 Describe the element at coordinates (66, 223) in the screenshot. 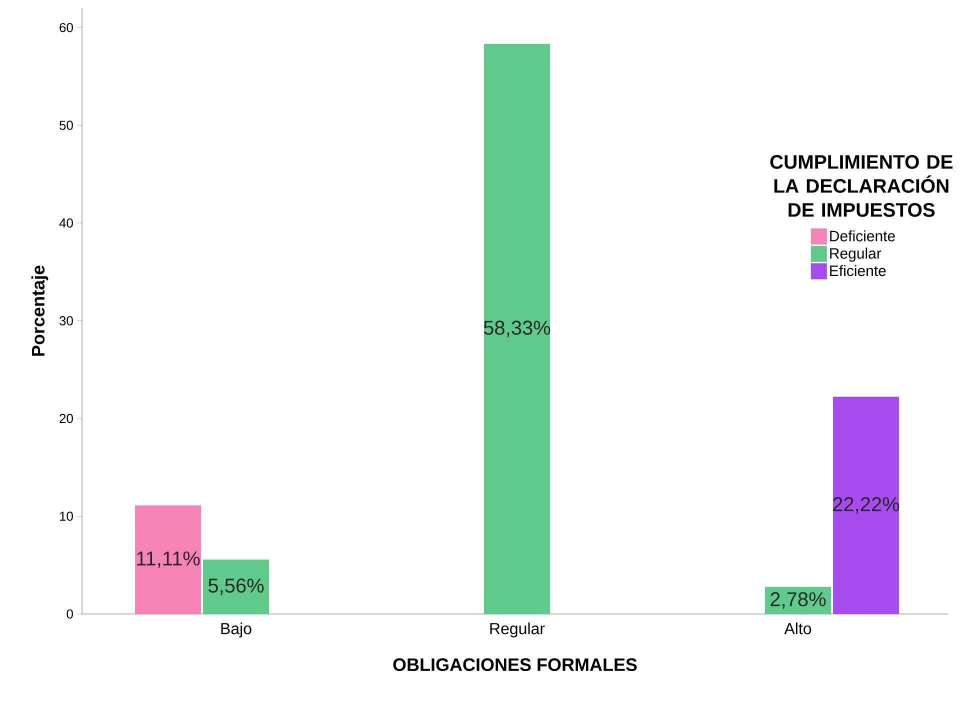

I see `y-tick-label: 40` at that location.